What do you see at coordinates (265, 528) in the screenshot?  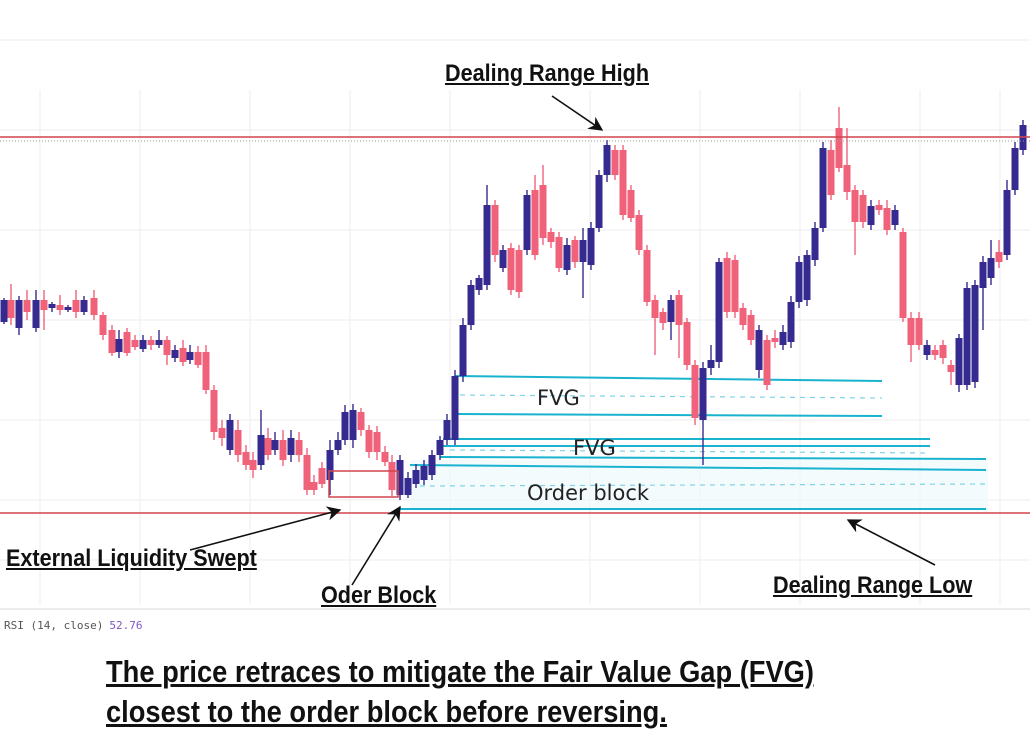 I see `external-liquidity-arrow` at bounding box center [265, 528].